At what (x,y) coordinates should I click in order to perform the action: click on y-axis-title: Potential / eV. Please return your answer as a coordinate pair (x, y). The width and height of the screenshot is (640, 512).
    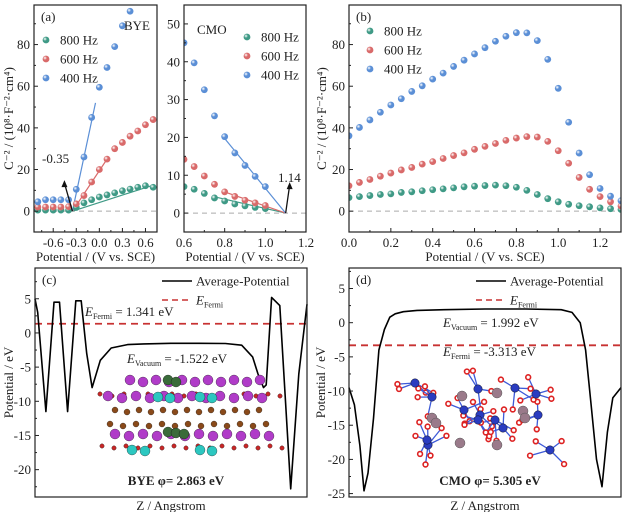
    Looking at the image, I should click on (320, 382).